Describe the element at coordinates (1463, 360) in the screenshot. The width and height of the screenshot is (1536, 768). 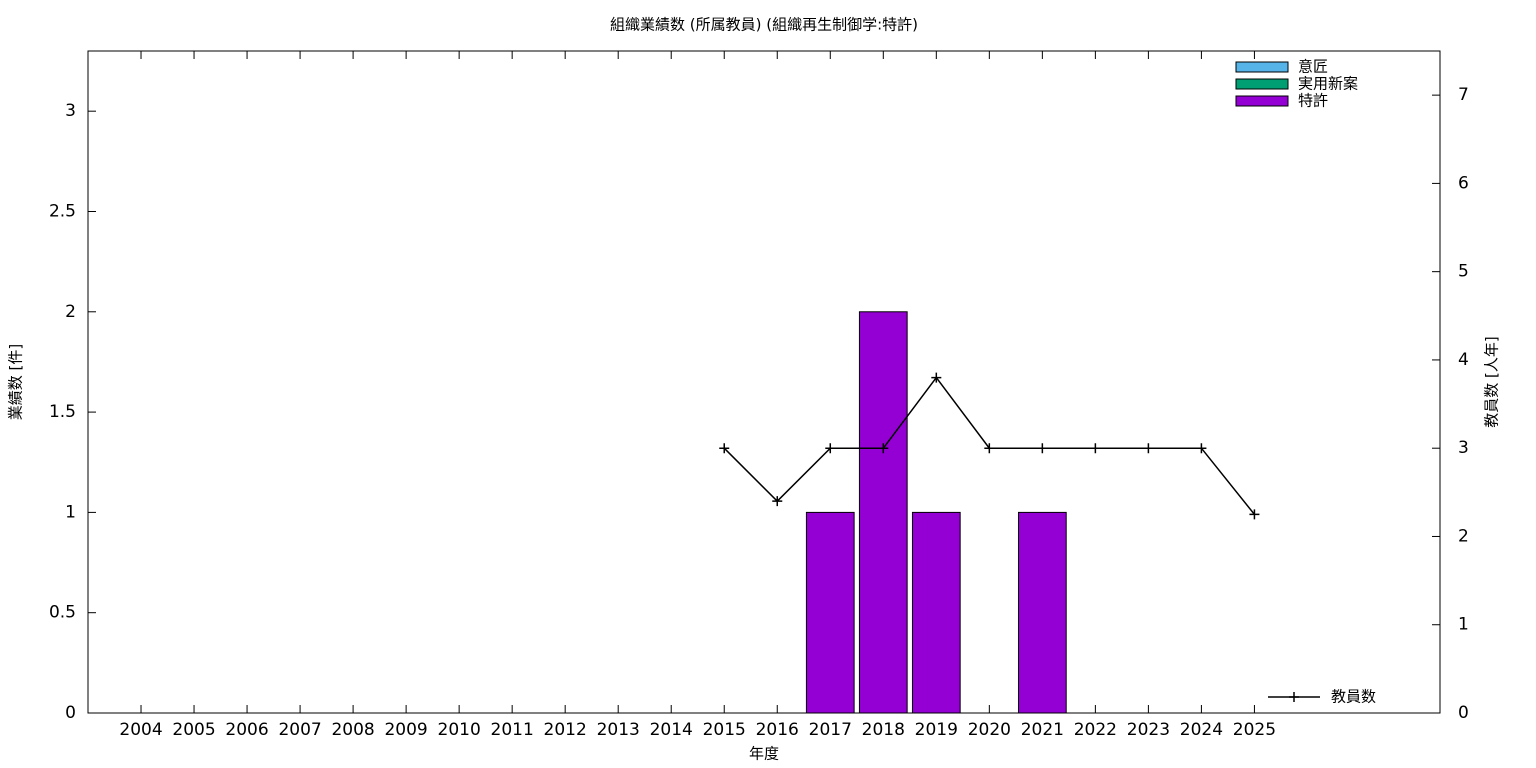
I see `y2-tick-label: 4` at that location.